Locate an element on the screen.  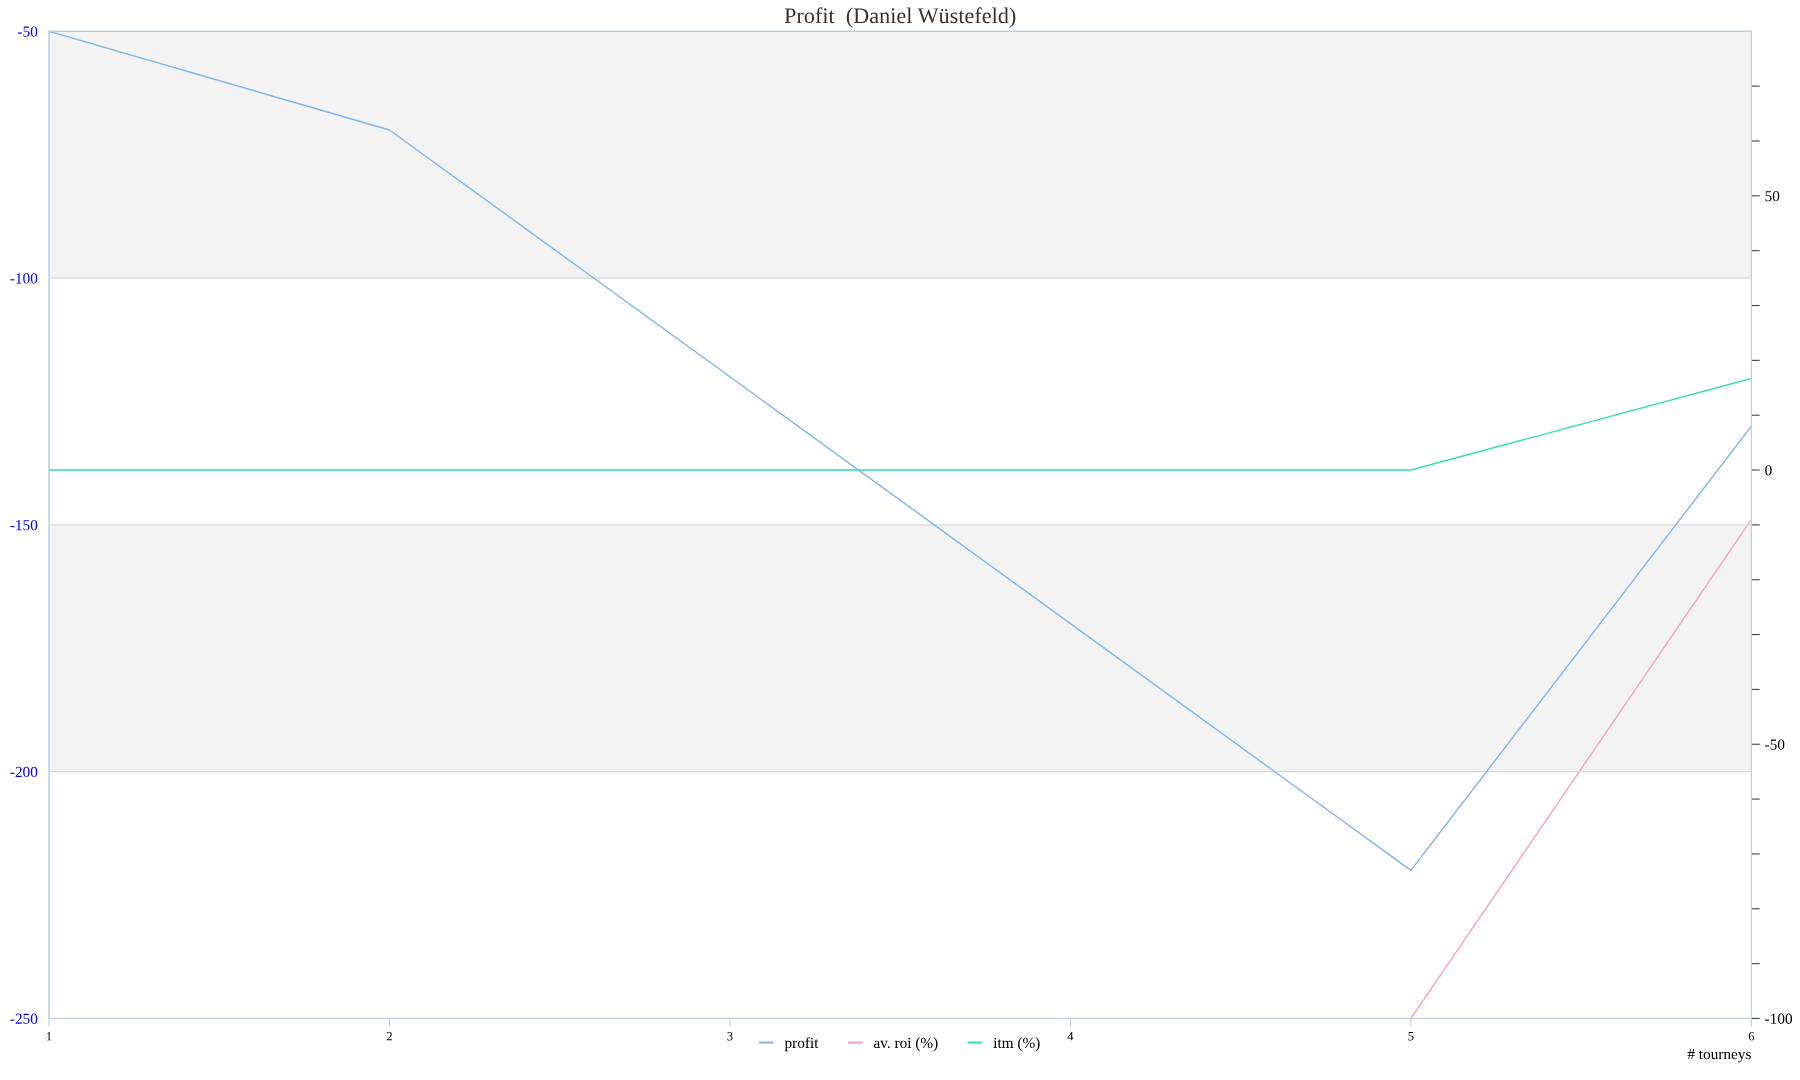
y-tick-label: -250 is located at coordinates (24, 1018).